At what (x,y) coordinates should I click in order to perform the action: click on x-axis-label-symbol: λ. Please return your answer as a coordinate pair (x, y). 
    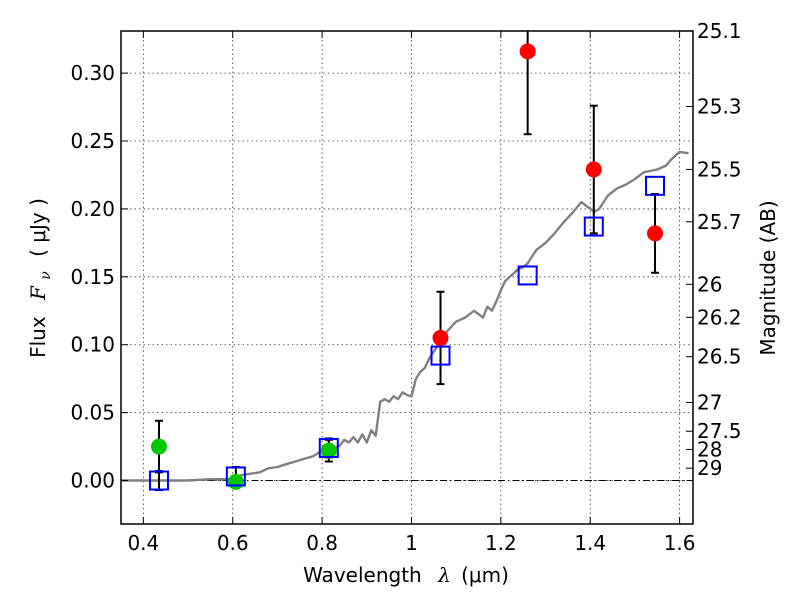
    Looking at the image, I should click on (444, 575).